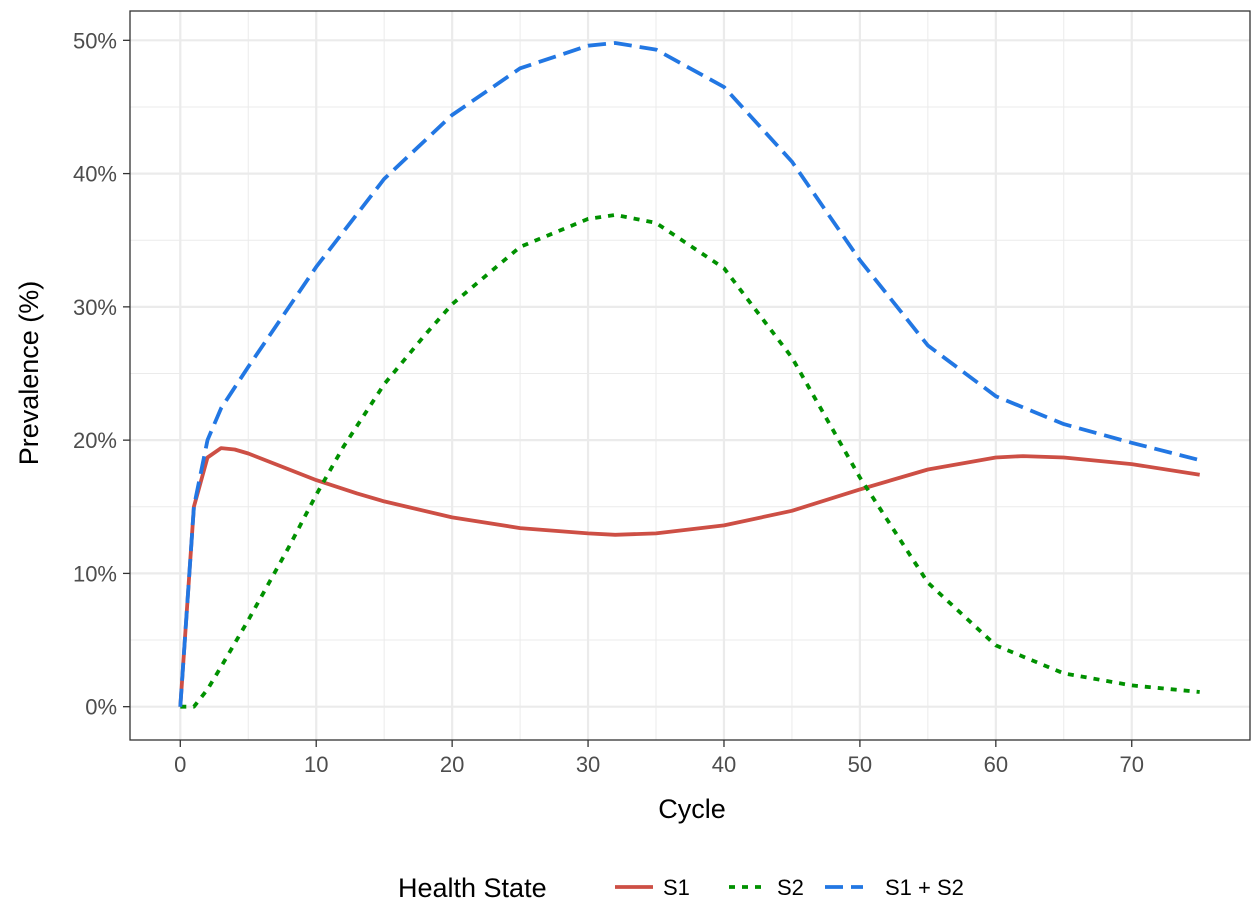 This screenshot has width=1252, height=913. What do you see at coordinates (95, 573) in the screenshot?
I see `y-tick-label: 10%` at bounding box center [95, 573].